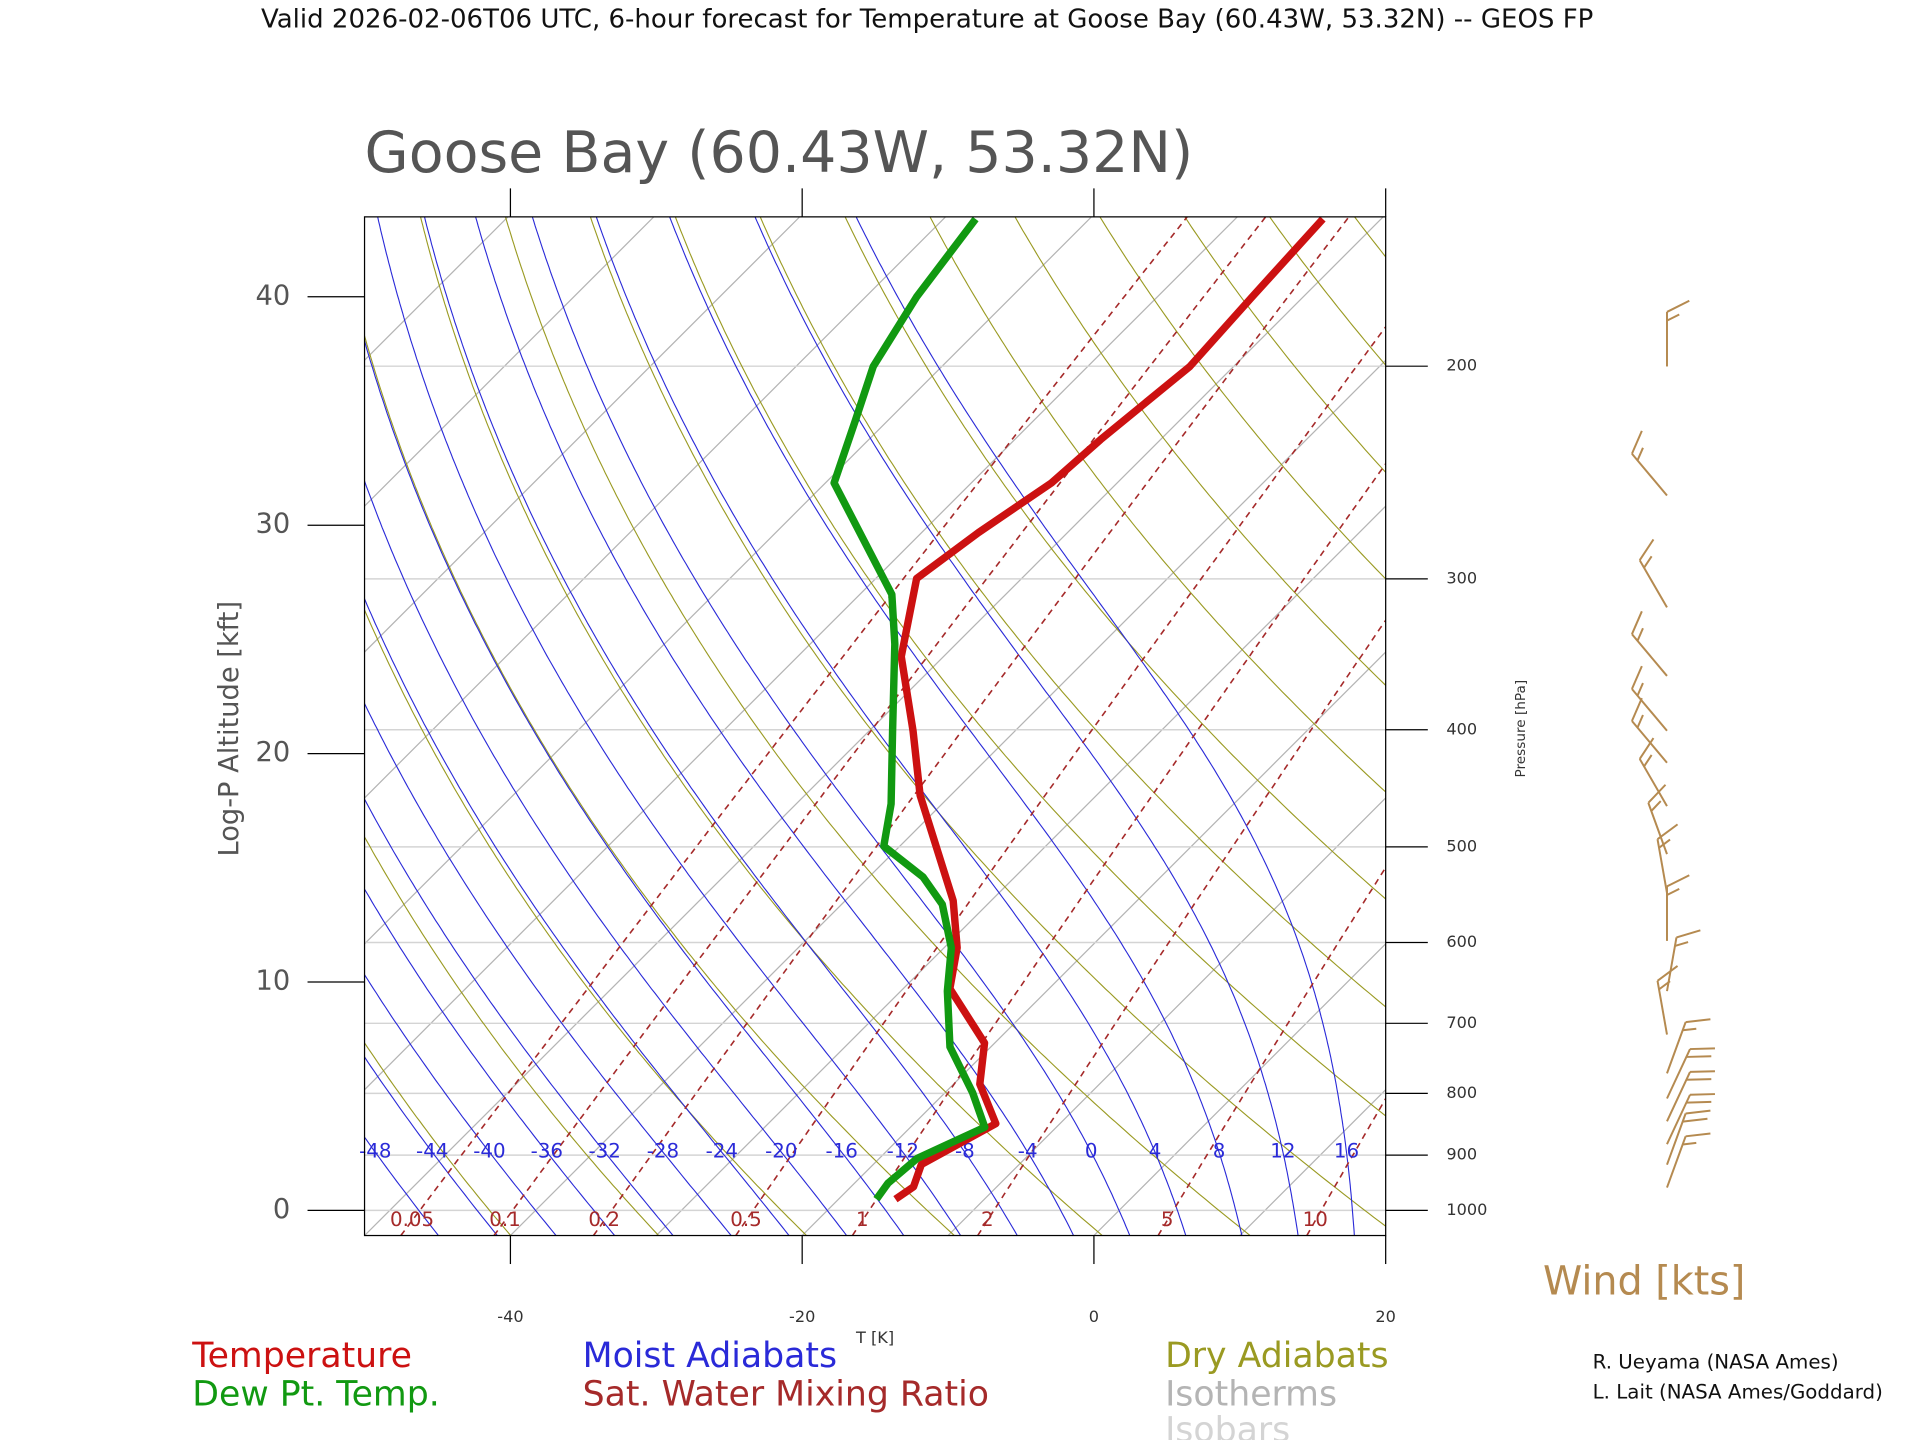 The image size is (1920, 1440). Describe the element at coordinates (903, 1151) in the screenshot. I see `moist-adiabat-label: -12` at that location.